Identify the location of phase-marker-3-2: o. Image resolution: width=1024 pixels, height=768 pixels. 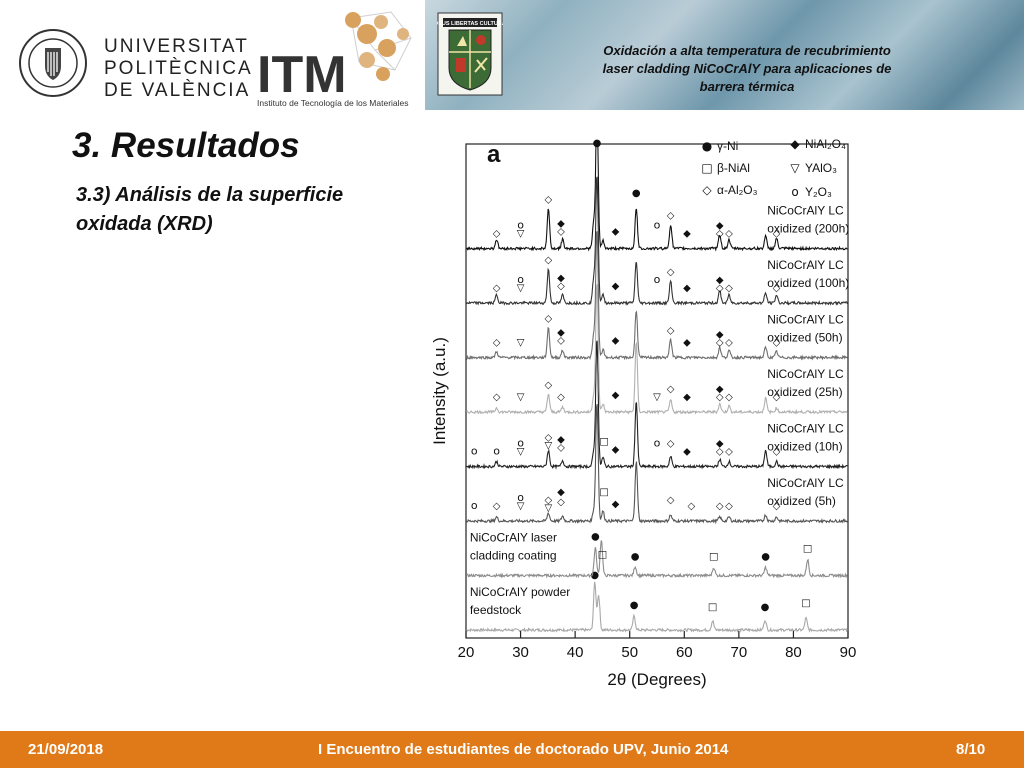
(520, 443).